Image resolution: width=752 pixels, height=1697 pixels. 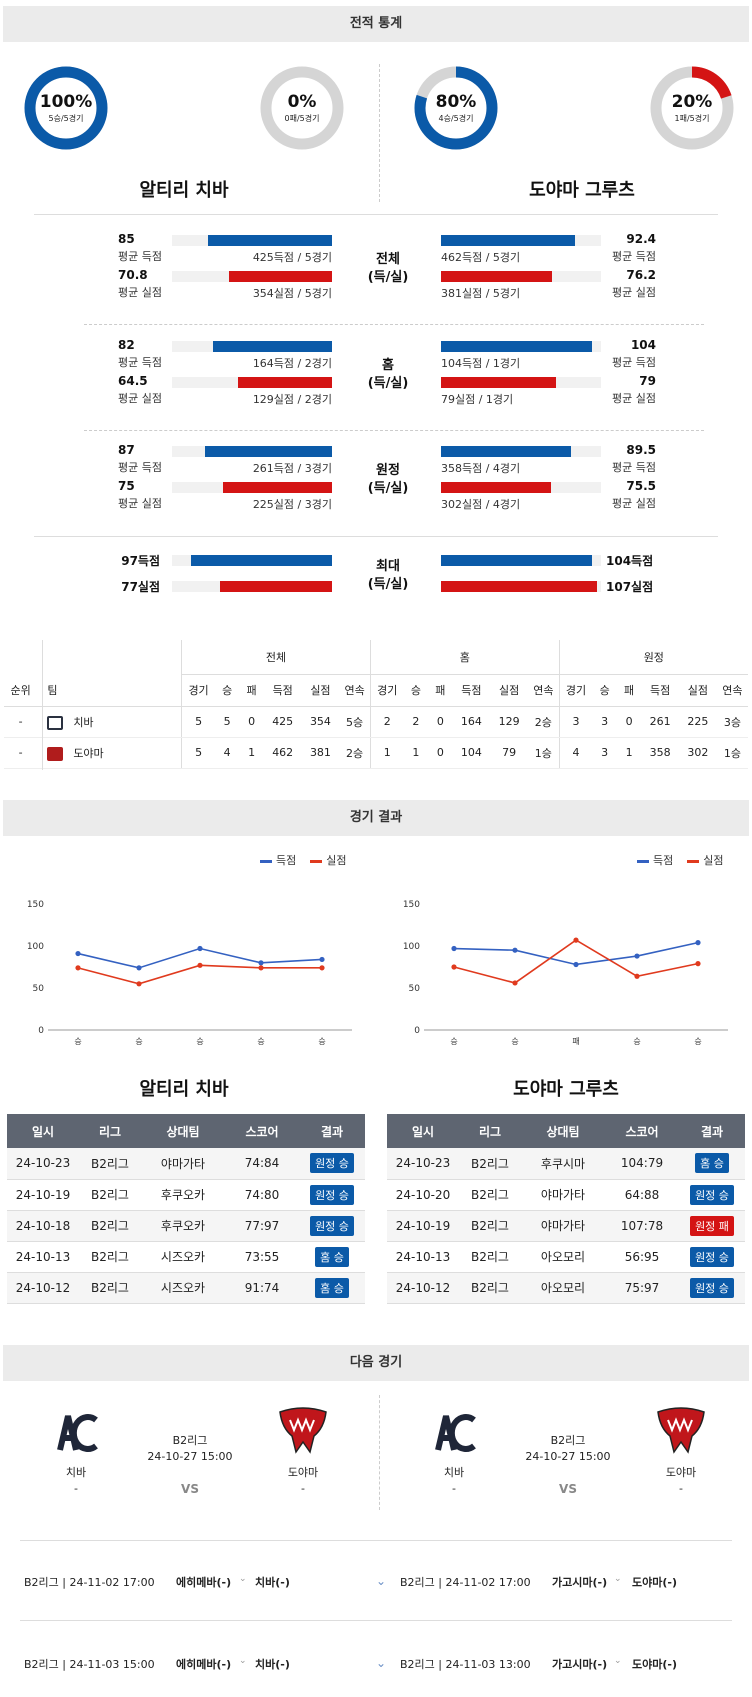 I want to click on left-avg-value: 70.8, so click(x=133, y=275).